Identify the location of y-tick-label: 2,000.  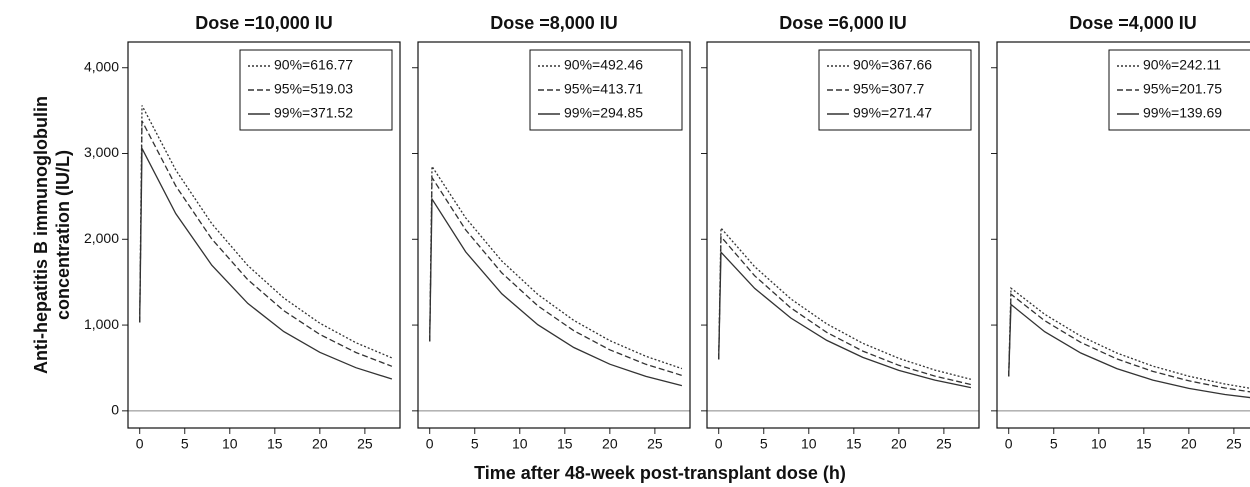
(101, 238).